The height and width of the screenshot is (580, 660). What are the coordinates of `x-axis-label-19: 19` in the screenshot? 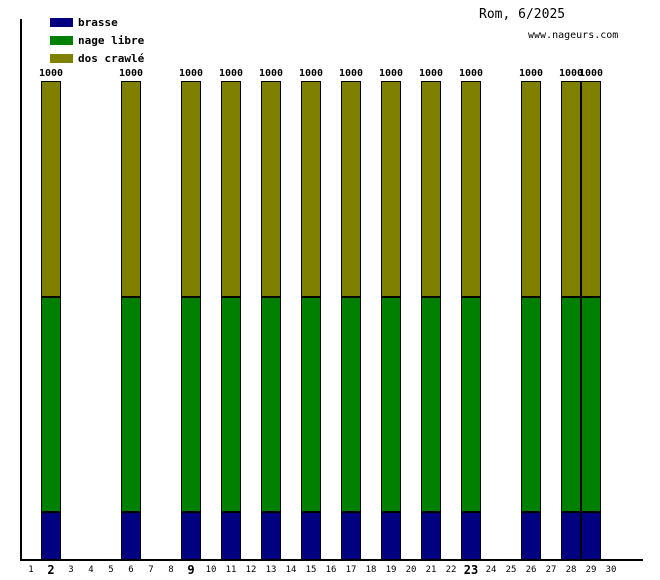 It's located at (391, 570).